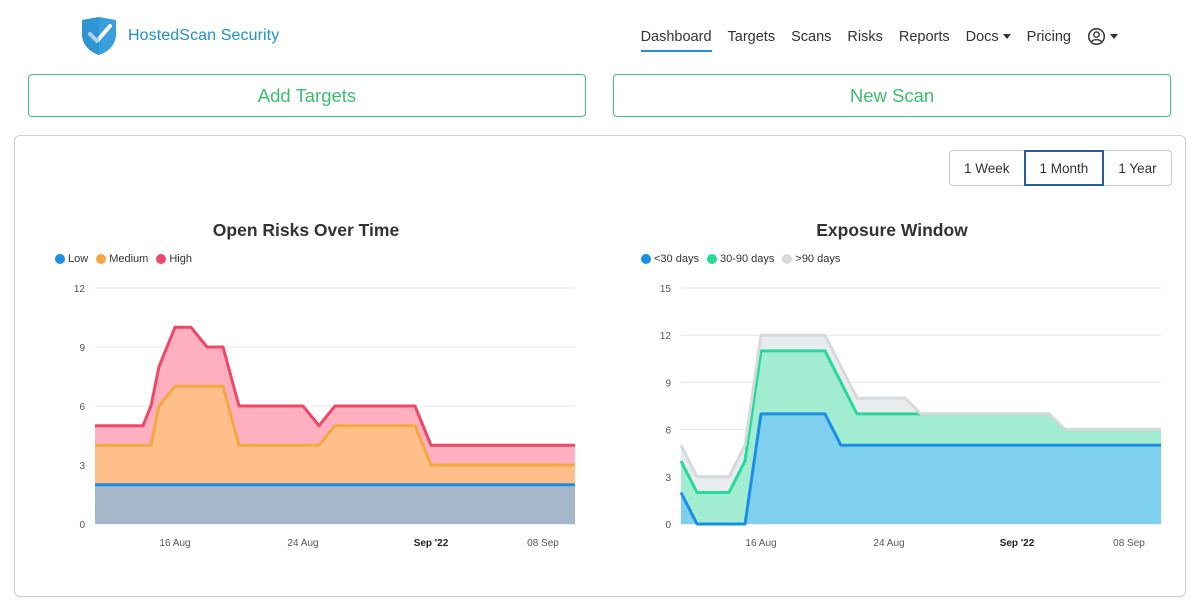 The height and width of the screenshot is (608, 1200). Describe the element at coordinates (1048, 36) in the screenshot. I see `nav-pricing: Pricing` at that location.